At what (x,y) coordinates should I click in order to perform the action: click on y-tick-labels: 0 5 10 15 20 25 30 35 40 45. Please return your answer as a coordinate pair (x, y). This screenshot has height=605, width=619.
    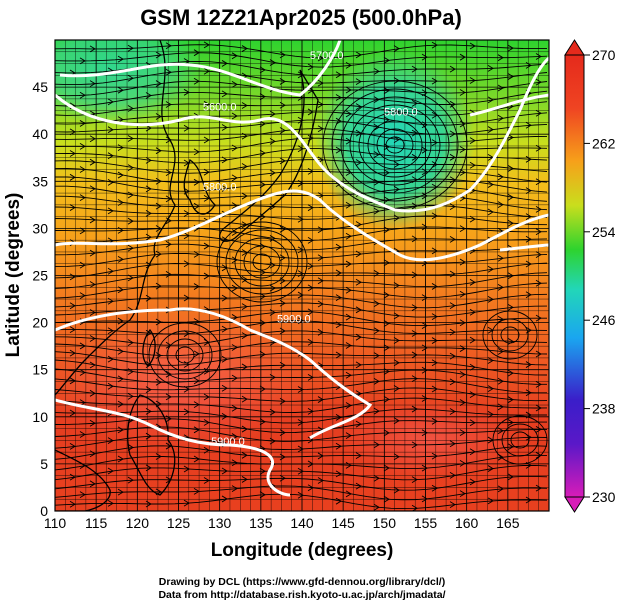
    Looking at the image, I should click on (40, 299).